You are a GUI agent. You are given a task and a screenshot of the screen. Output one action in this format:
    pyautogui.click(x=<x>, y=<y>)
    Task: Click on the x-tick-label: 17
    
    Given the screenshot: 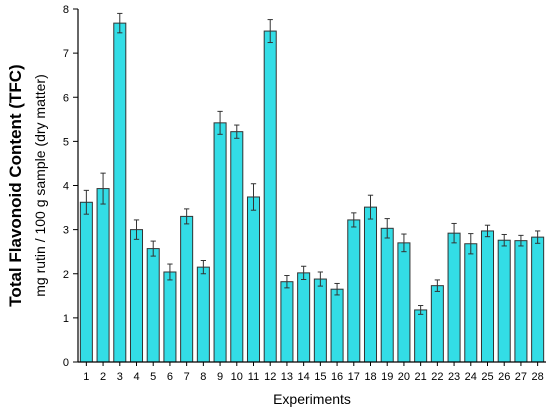 What is the action you would take?
    pyautogui.click(x=354, y=377)
    